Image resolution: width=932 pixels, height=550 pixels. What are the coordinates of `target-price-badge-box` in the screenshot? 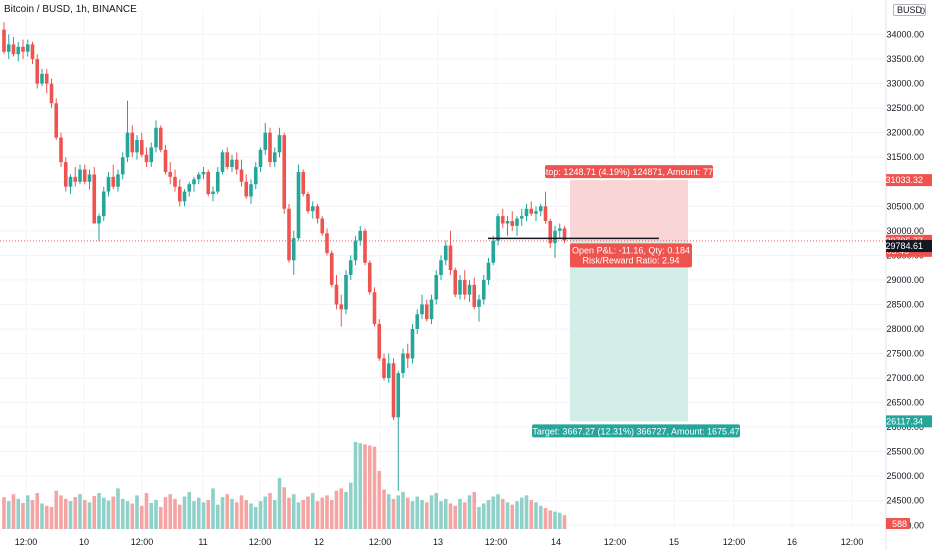 It's located at (909, 421).